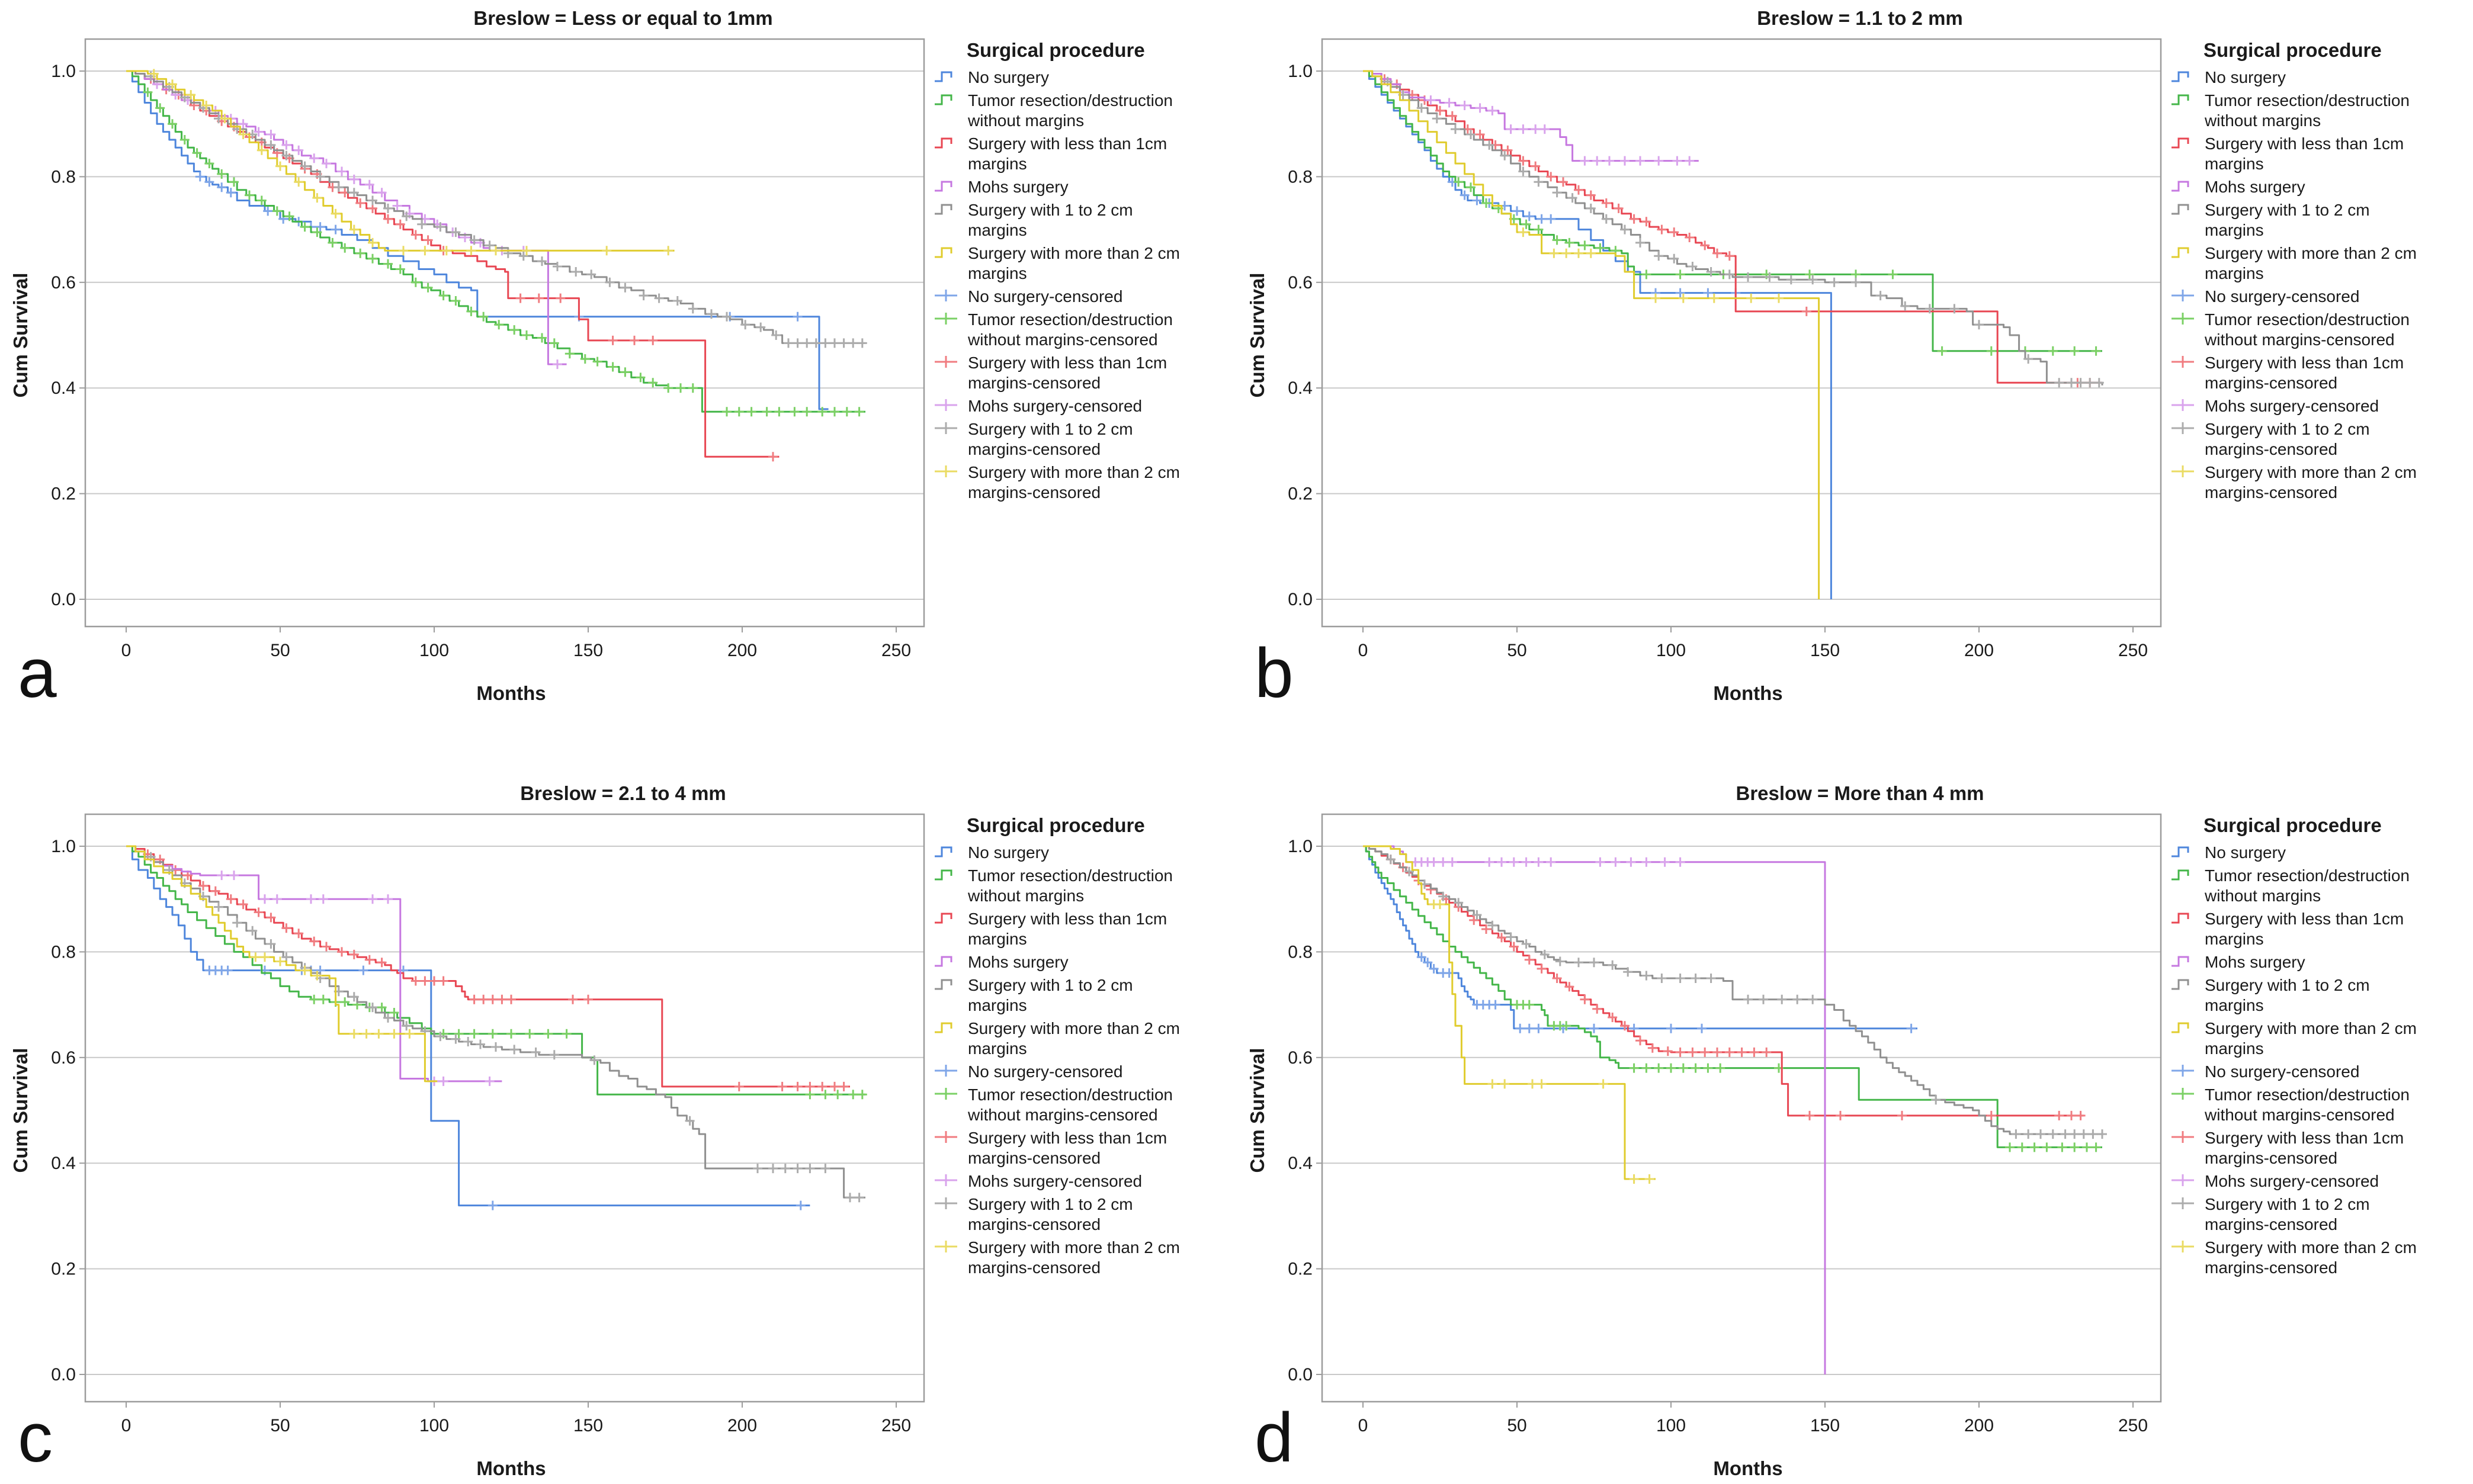 The height and width of the screenshot is (1484, 2473). What do you see at coordinates (1025, 120) in the screenshot?
I see `legend-label: without margins` at bounding box center [1025, 120].